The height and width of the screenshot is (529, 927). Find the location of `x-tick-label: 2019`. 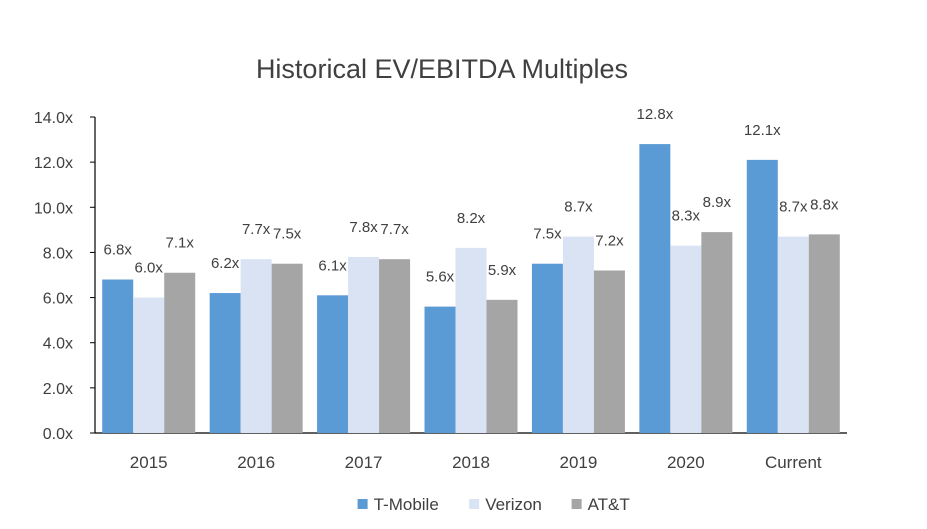

x-tick-label: 2019 is located at coordinates (579, 462).